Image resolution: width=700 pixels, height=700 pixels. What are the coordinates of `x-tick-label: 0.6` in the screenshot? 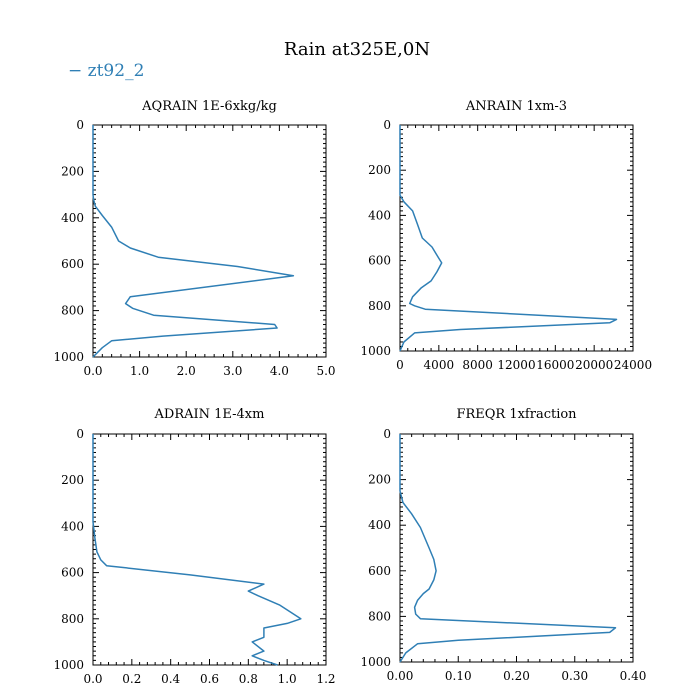 It's located at (209, 679).